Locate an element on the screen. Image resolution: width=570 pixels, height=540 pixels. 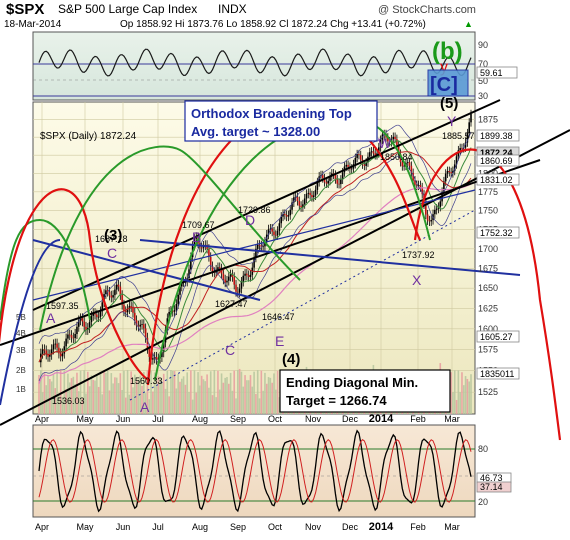
month-label-top: Aug is located at coordinates (200, 419).